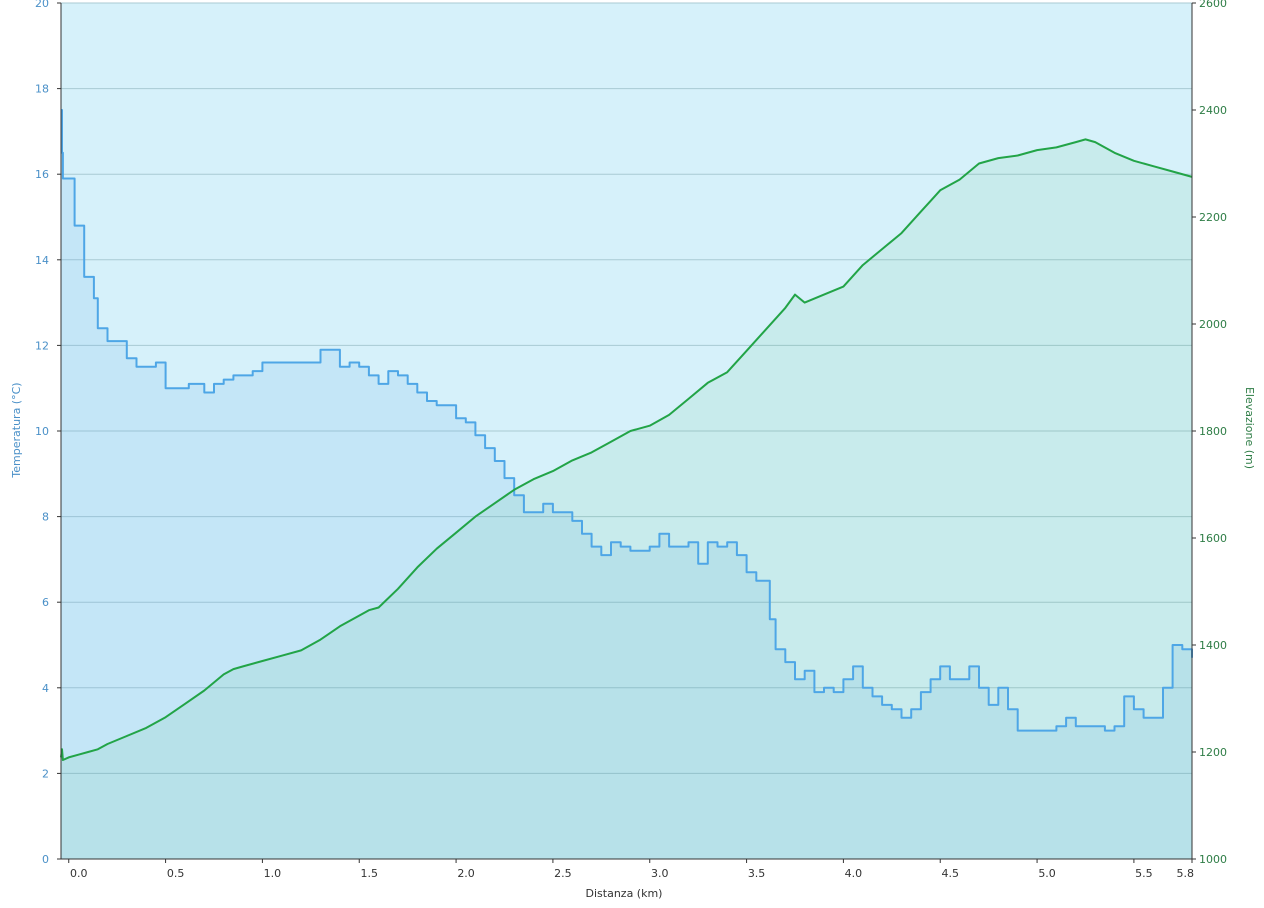 The width and height of the screenshot is (1264, 908). What do you see at coordinates (42, 431) in the screenshot?
I see `left-tick-label-5: 10` at bounding box center [42, 431].